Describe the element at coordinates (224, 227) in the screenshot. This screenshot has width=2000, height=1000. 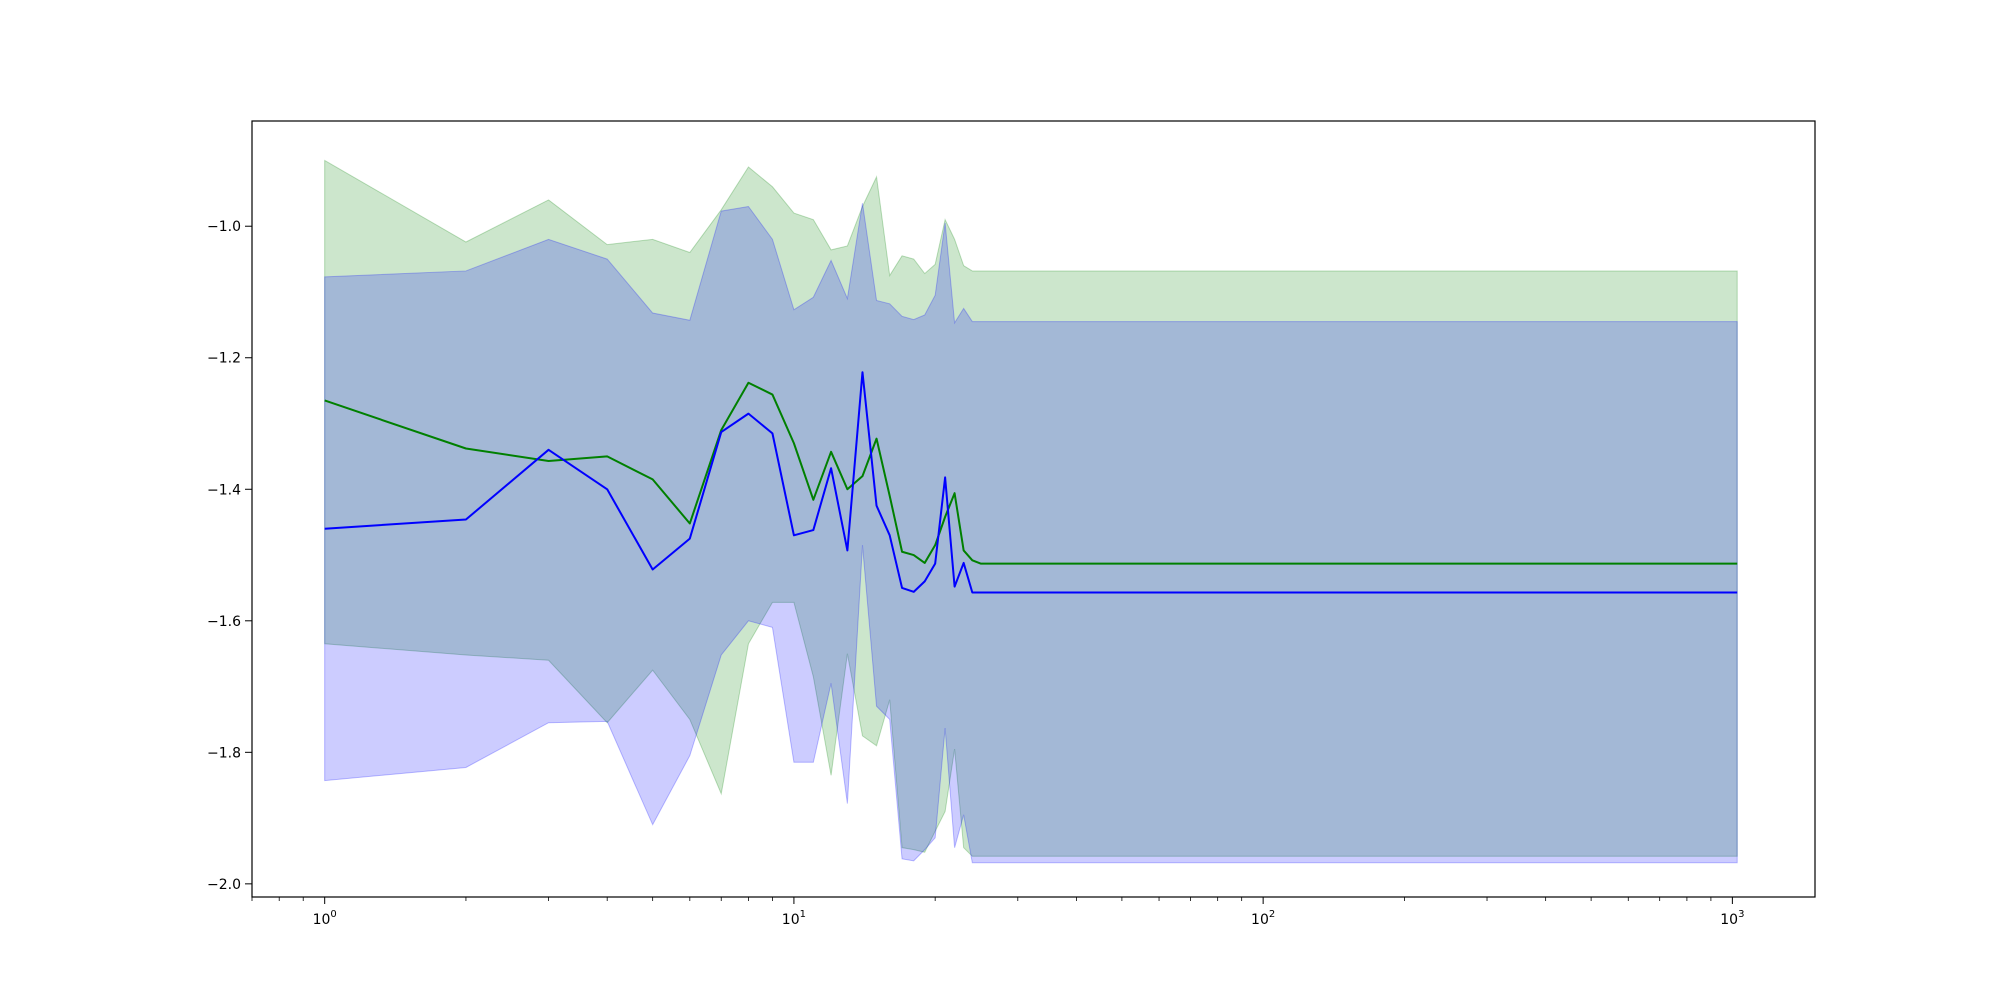
I see `y-tick-label: −1.0` at that location.